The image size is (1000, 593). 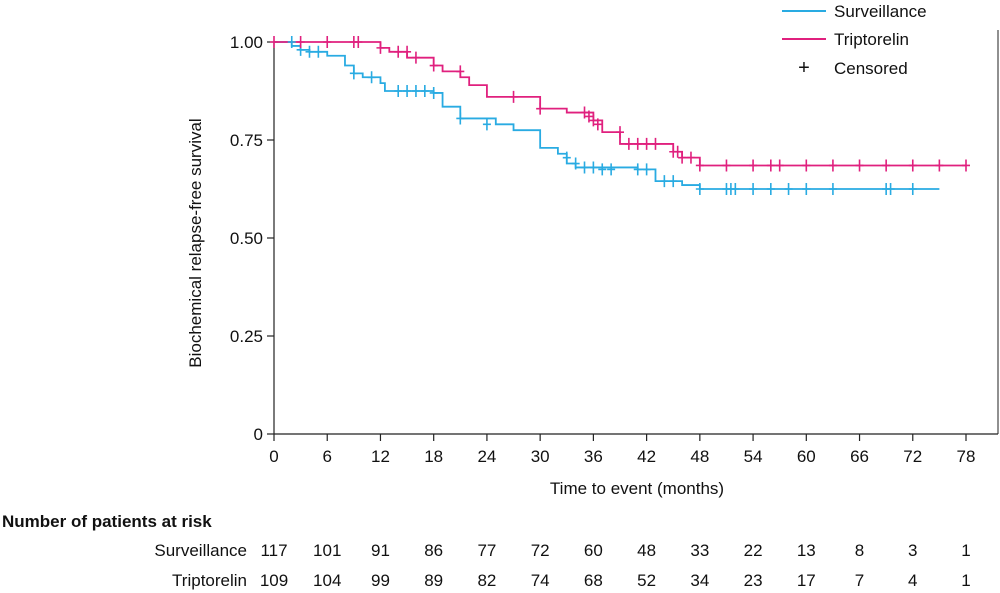 What do you see at coordinates (912, 580) in the screenshot?
I see `risk-value: 4` at bounding box center [912, 580].